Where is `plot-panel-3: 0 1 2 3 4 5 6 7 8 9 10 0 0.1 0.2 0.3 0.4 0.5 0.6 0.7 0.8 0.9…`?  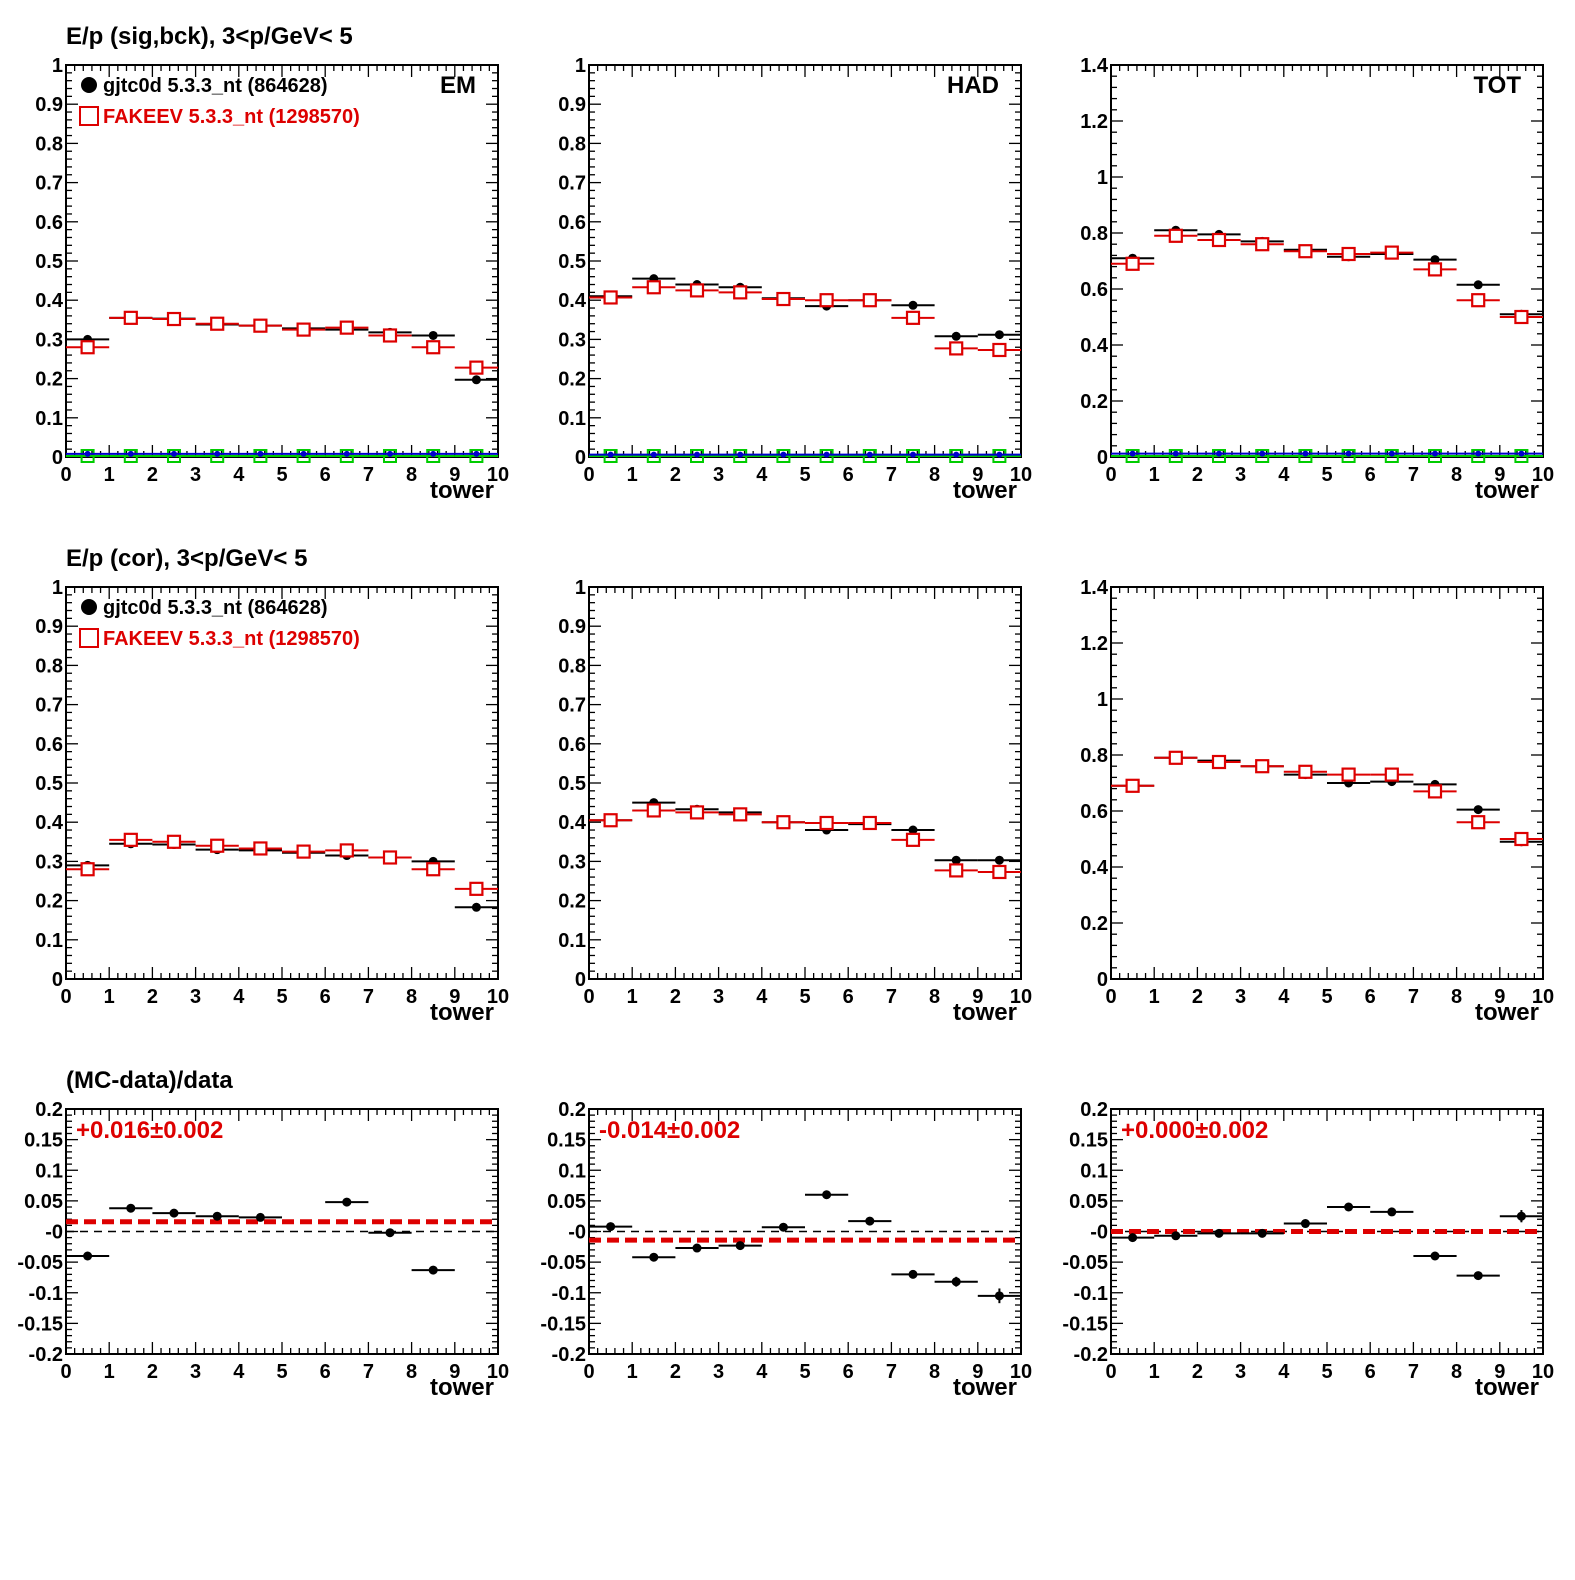 plot-panel-3: 0 1 2 3 4 5 6 7 8 9 10 0 0.1 0.2 0.3 0.4 0.5 0.6 0.7 0.8 0.9… is located at coordinates (272, 801).